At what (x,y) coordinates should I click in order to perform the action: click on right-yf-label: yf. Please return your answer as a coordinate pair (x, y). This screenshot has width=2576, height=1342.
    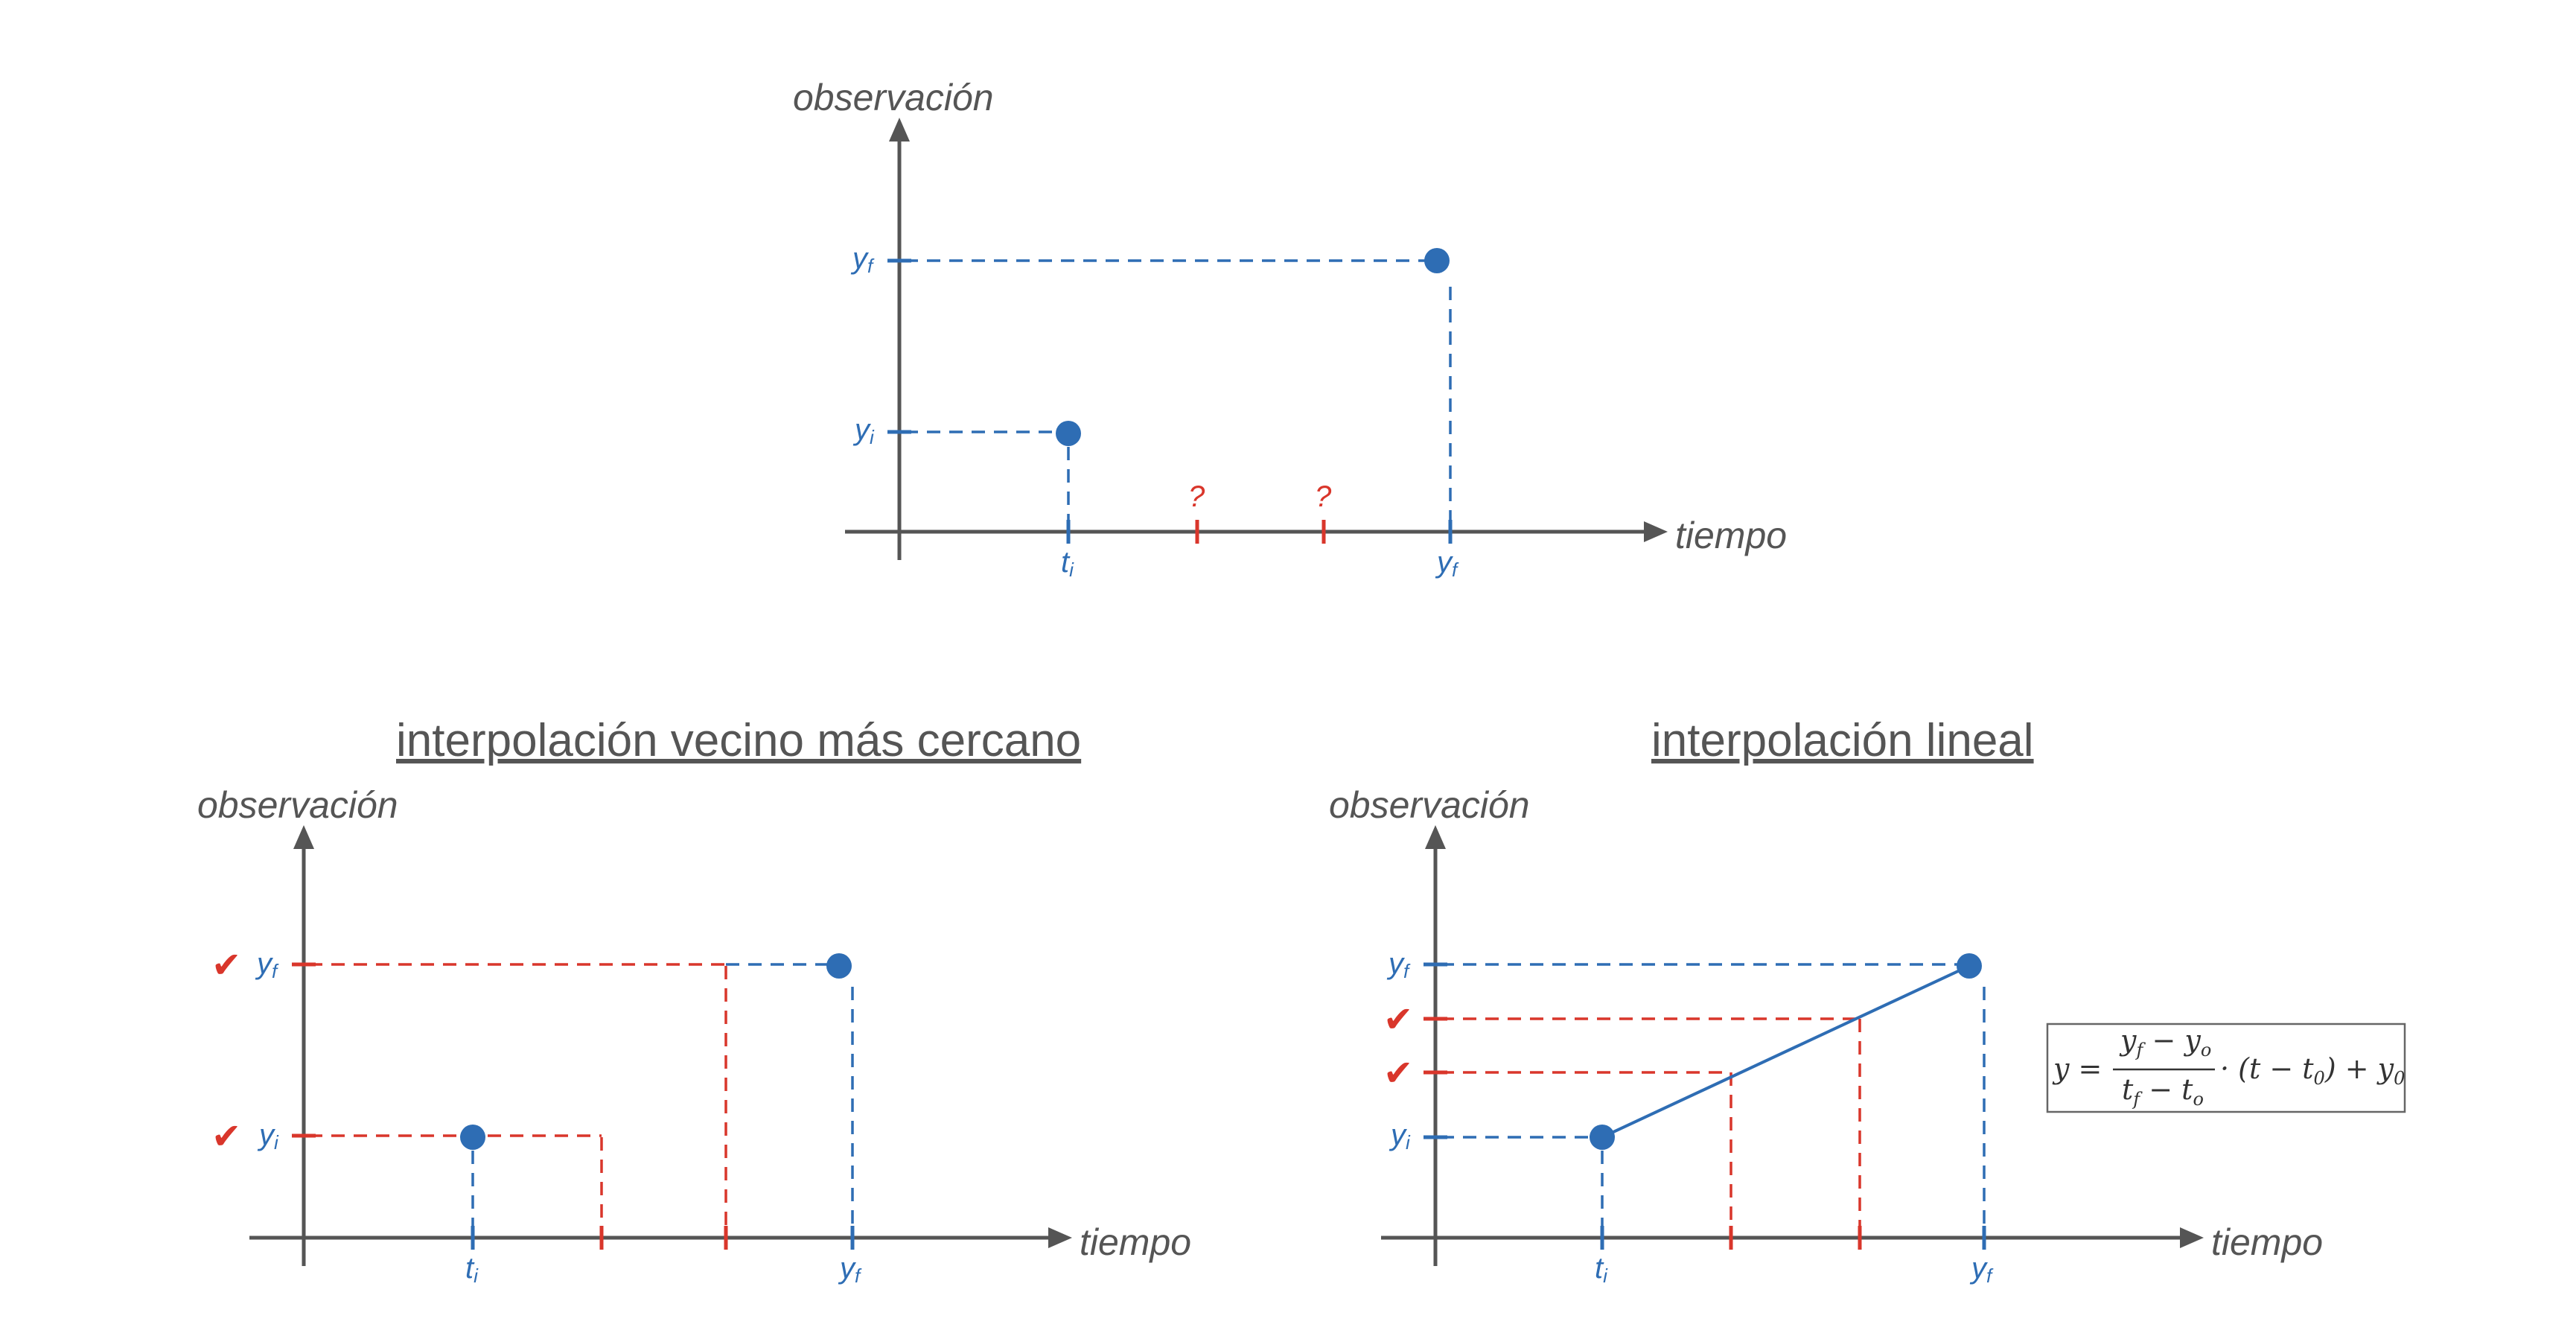
    Looking at the image, I should click on (1398, 965).